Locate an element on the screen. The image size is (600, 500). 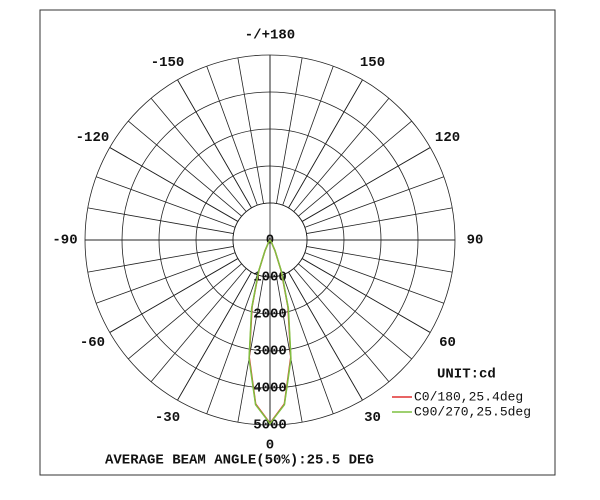
angle-tick-label: 90 is located at coordinates (475, 241).